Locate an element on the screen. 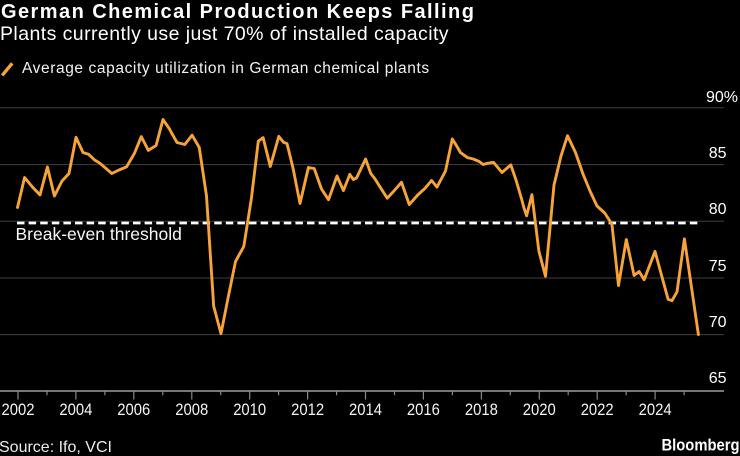 The width and height of the screenshot is (740, 456). svg-text: 2018 is located at coordinates (481, 410).